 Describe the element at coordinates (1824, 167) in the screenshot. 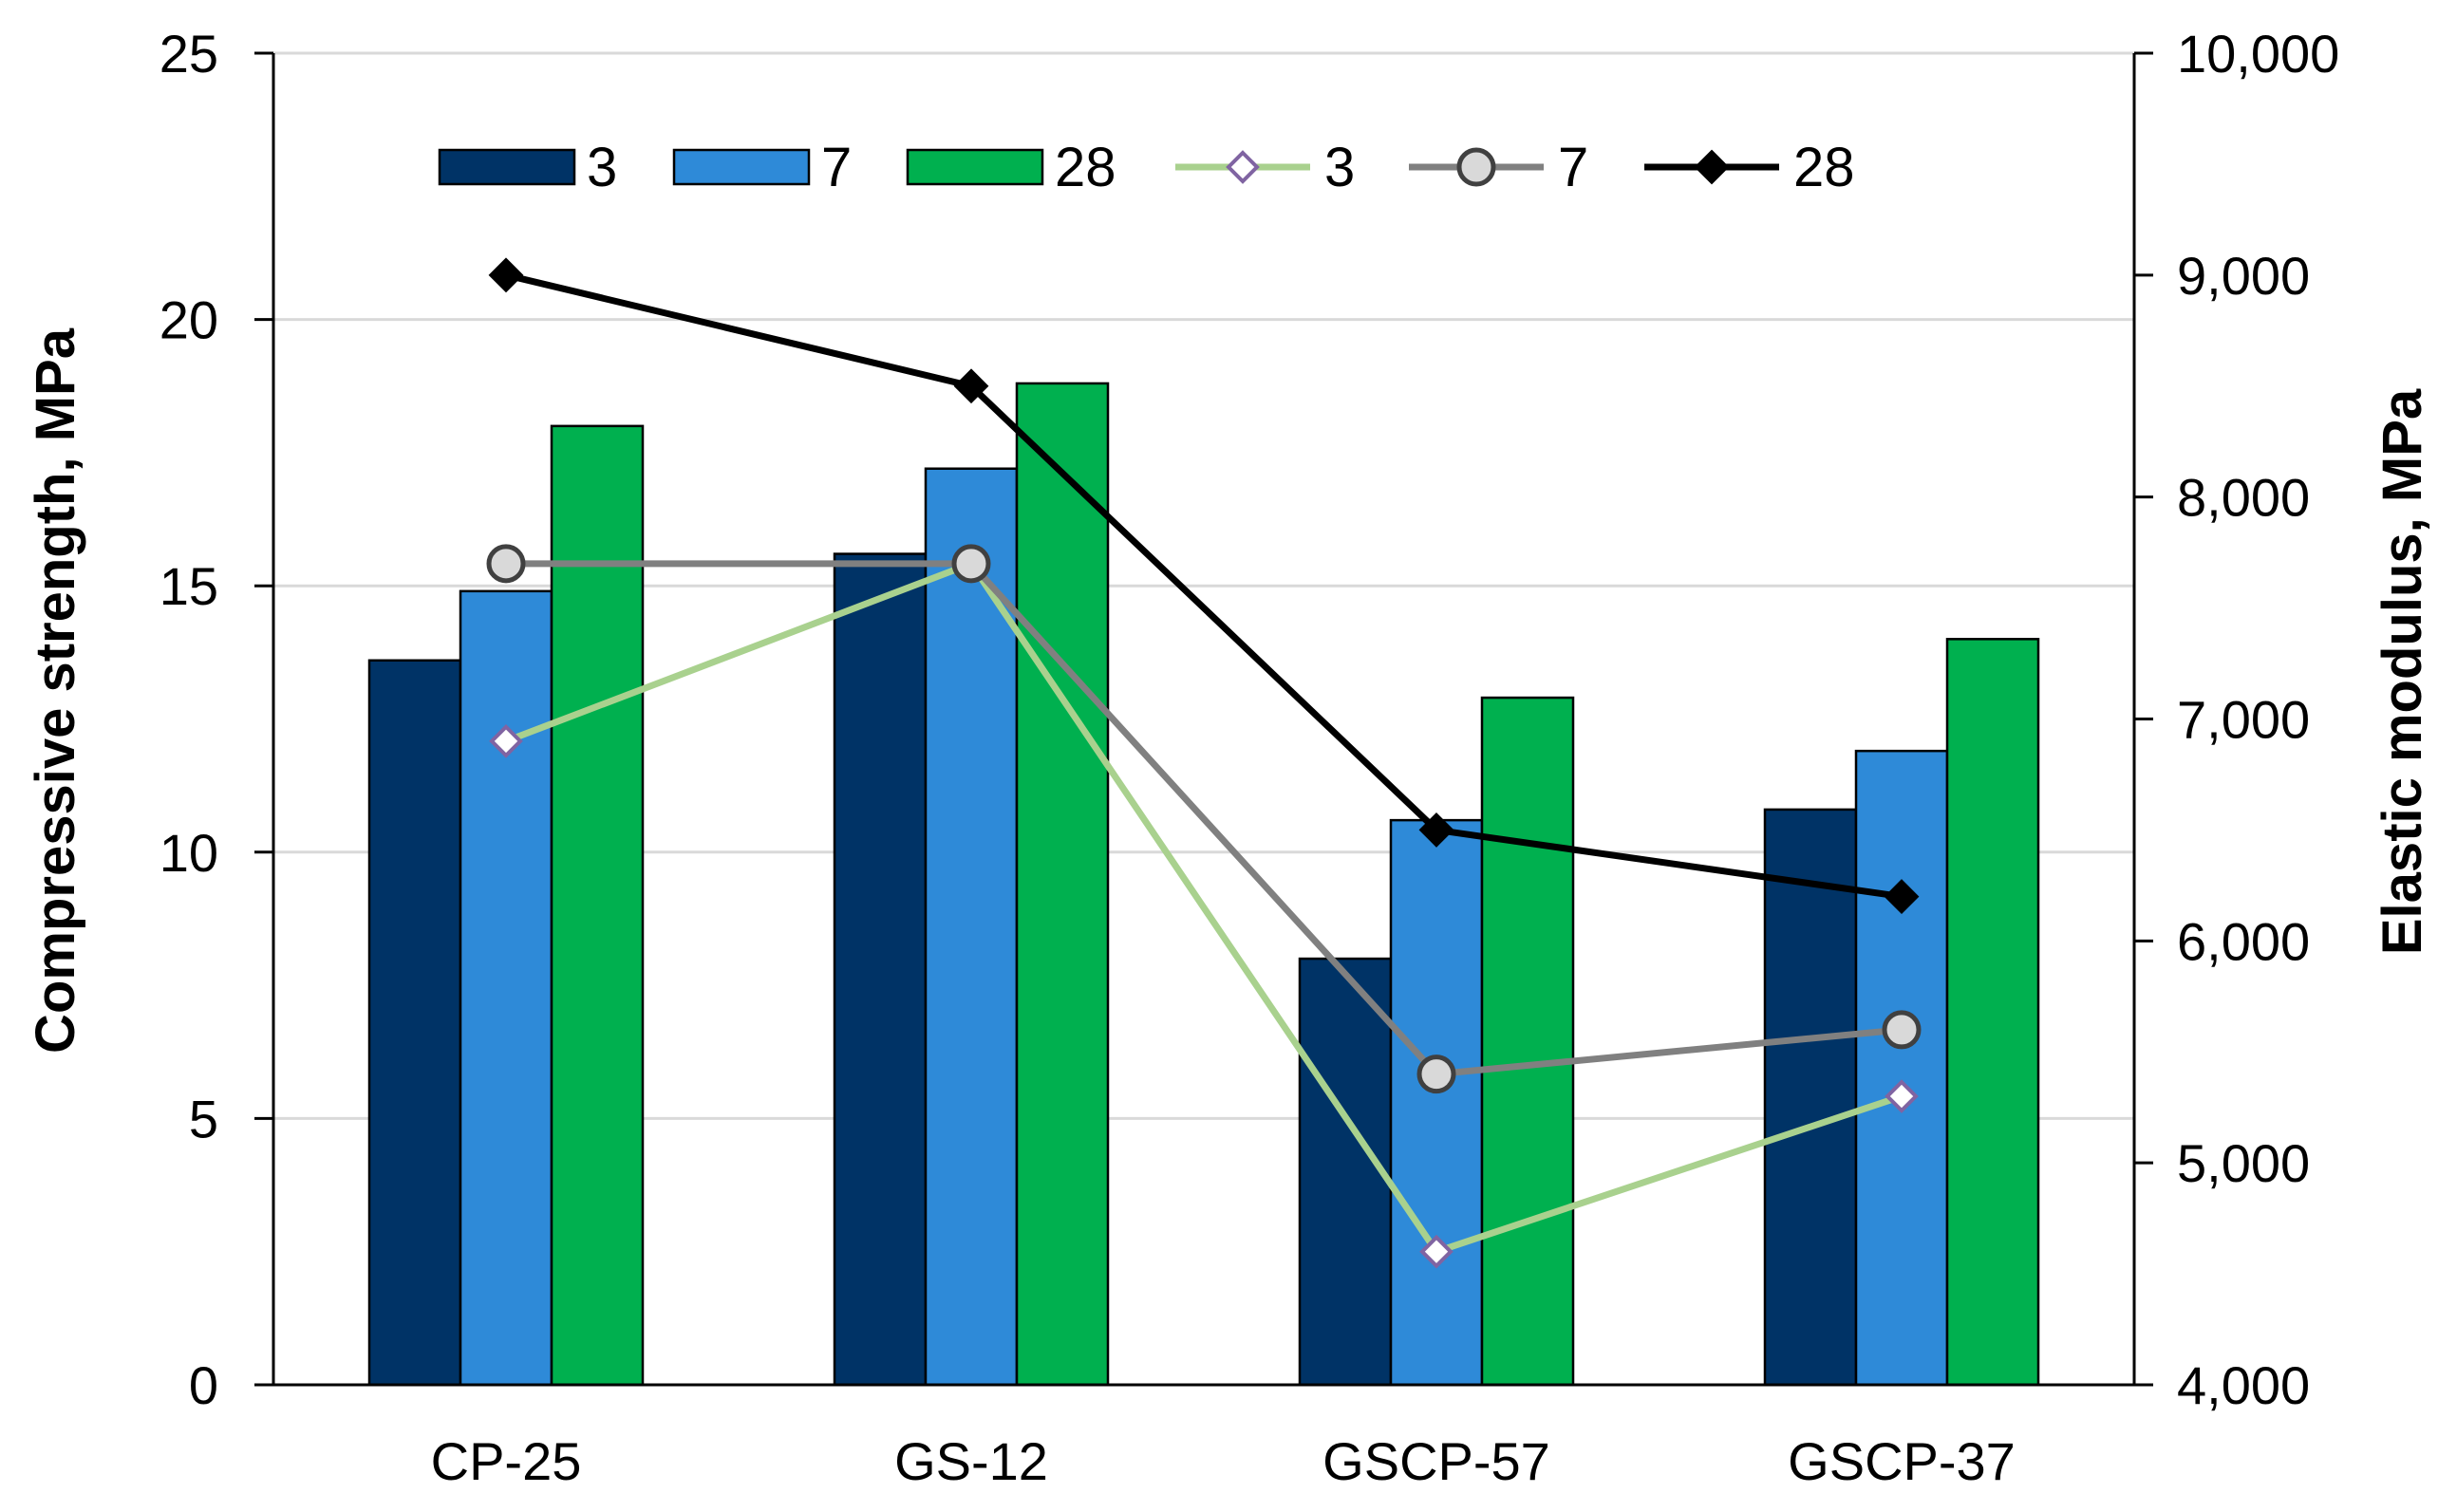

I see `legend-label-line-28: 28` at that location.